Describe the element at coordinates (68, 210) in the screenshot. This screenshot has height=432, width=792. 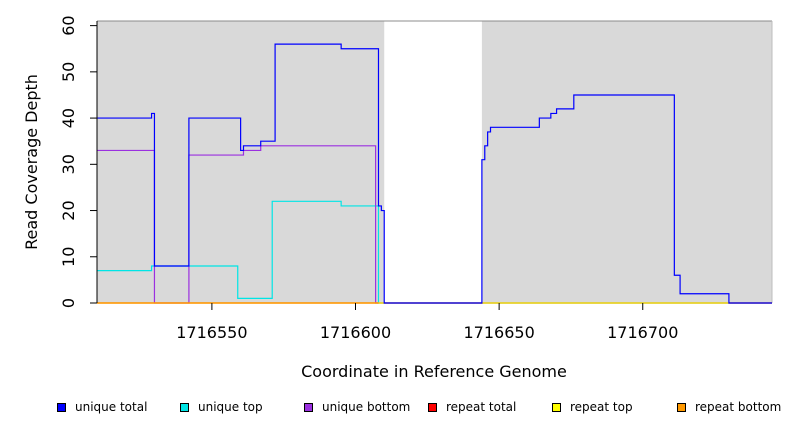
I see `y-tick-label: 20` at that location.